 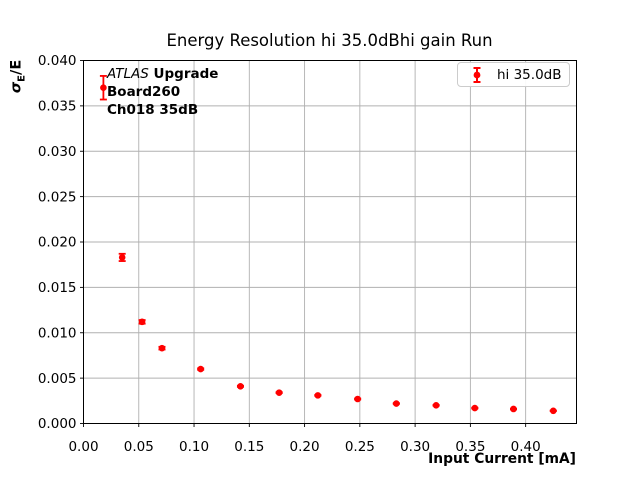 I want to click on legend-marker-dot, so click(x=477, y=74).